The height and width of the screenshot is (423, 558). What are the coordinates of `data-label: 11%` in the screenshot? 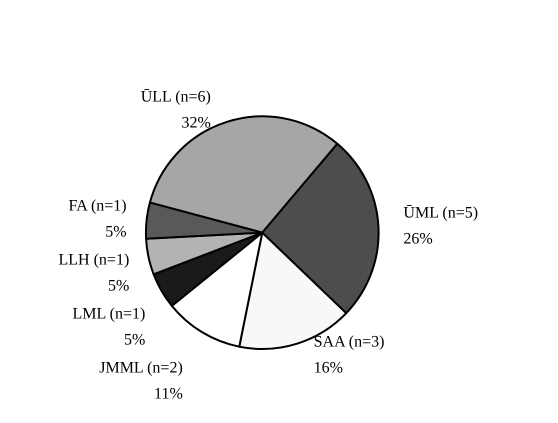 It's located at (168, 394).